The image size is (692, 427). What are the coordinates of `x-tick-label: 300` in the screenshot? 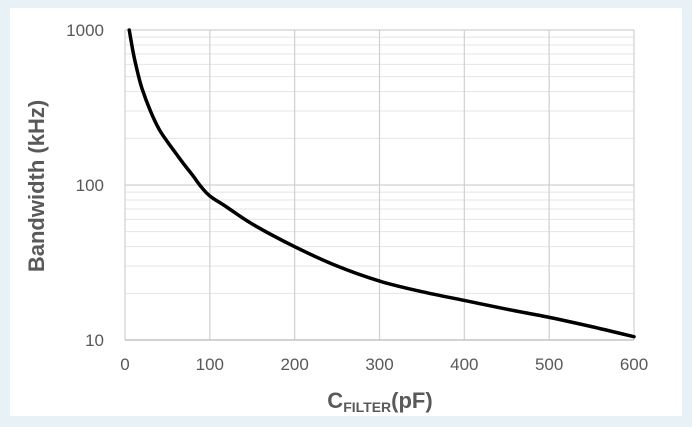 It's located at (379, 364).